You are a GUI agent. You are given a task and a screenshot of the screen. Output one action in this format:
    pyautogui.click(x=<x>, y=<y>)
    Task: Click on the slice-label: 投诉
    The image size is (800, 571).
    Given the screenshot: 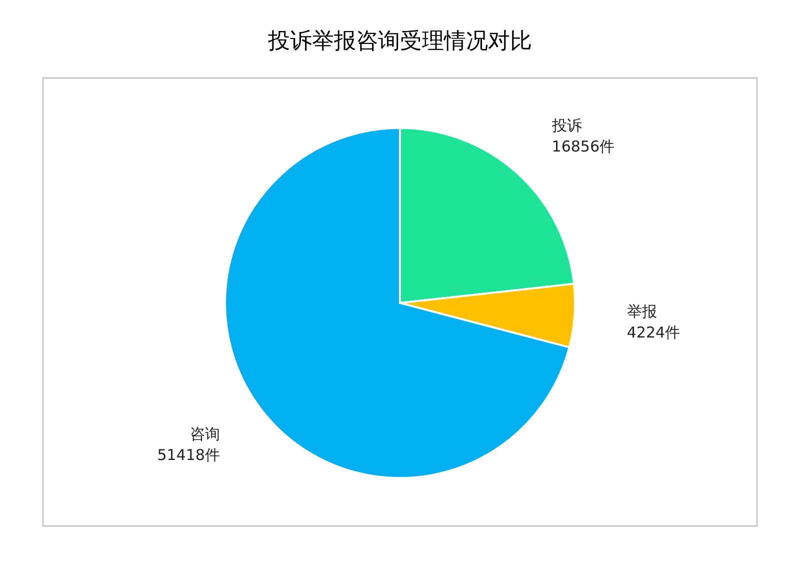 What is the action you would take?
    pyautogui.click(x=566, y=125)
    